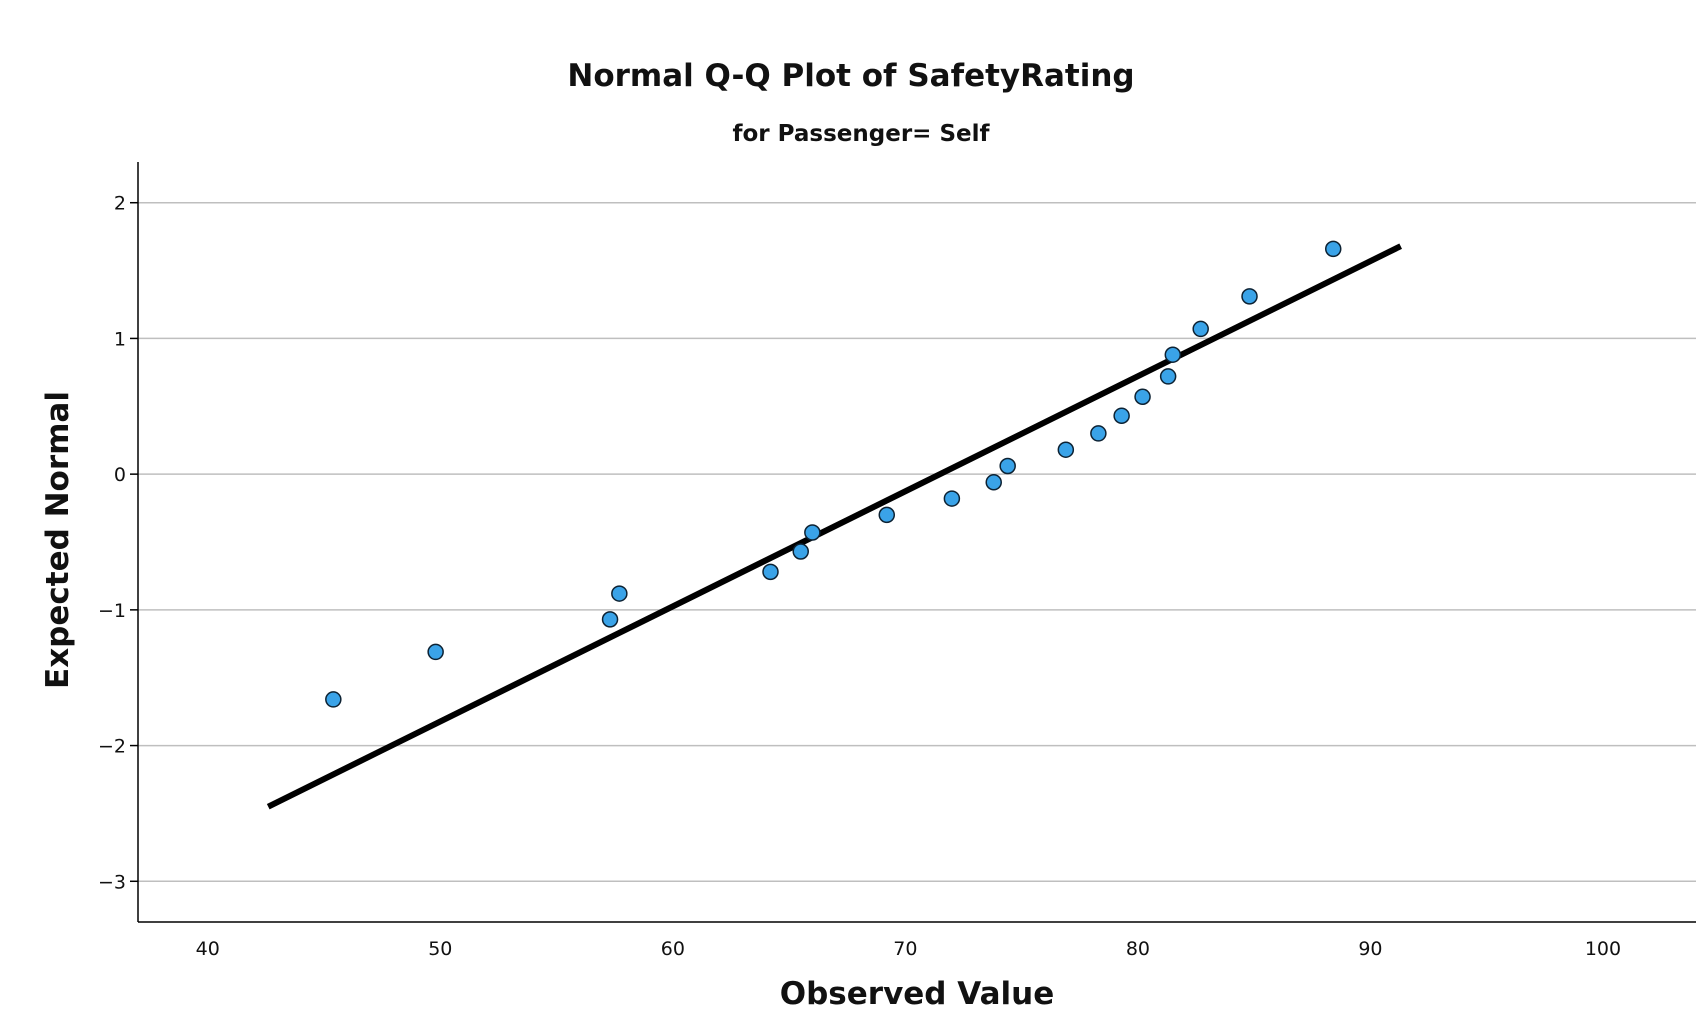 The image size is (1704, 1034). What do you see at coordinates (1138, 949) in the screenshot?
I see `x-tick-label: 80` at bounding box center [1138, 949].